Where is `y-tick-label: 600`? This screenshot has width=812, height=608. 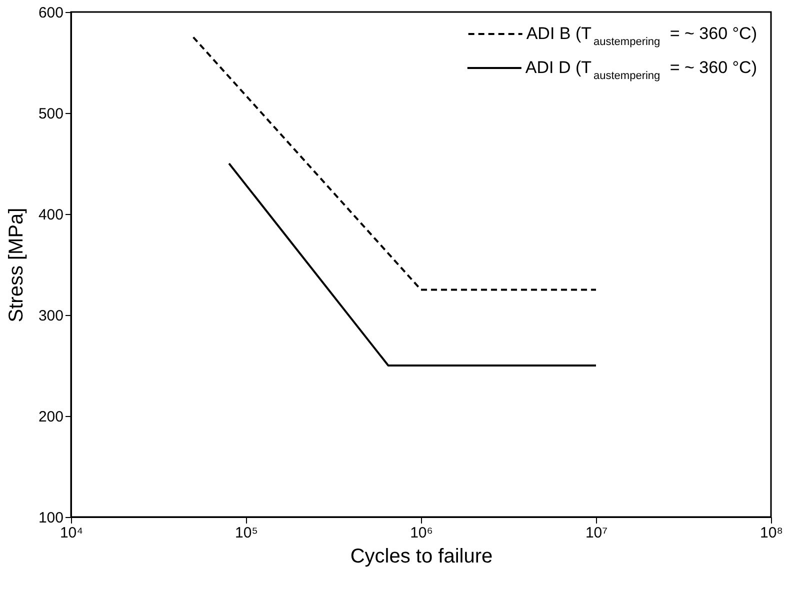 y-tick-label: 600 is located at coordinates (51, 13).